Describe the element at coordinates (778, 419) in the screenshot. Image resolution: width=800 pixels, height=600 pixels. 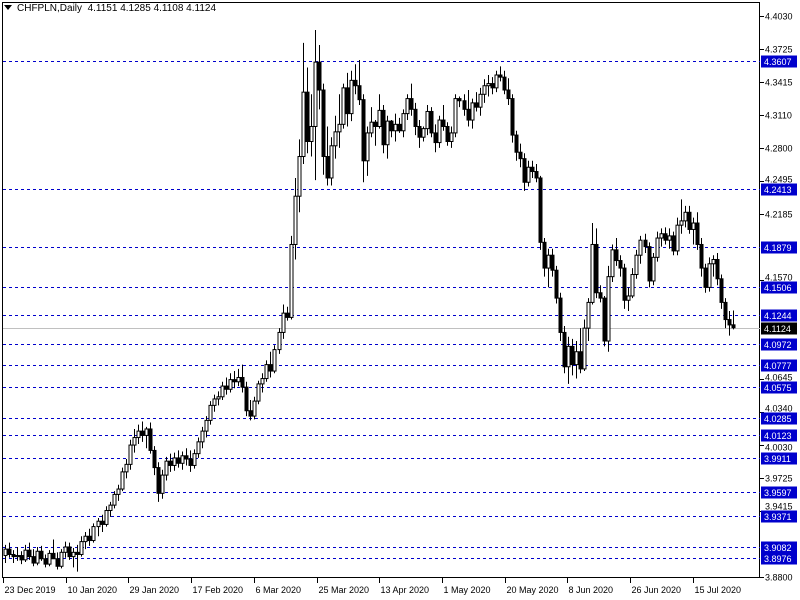
I see `level-label: 4.0285` at that location.